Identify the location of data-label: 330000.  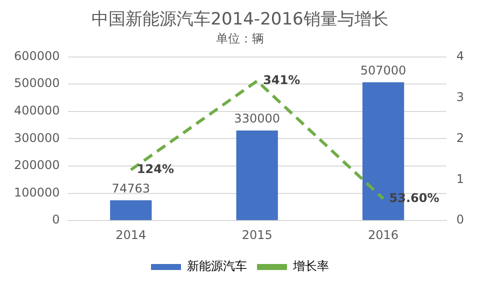
(257, 119).